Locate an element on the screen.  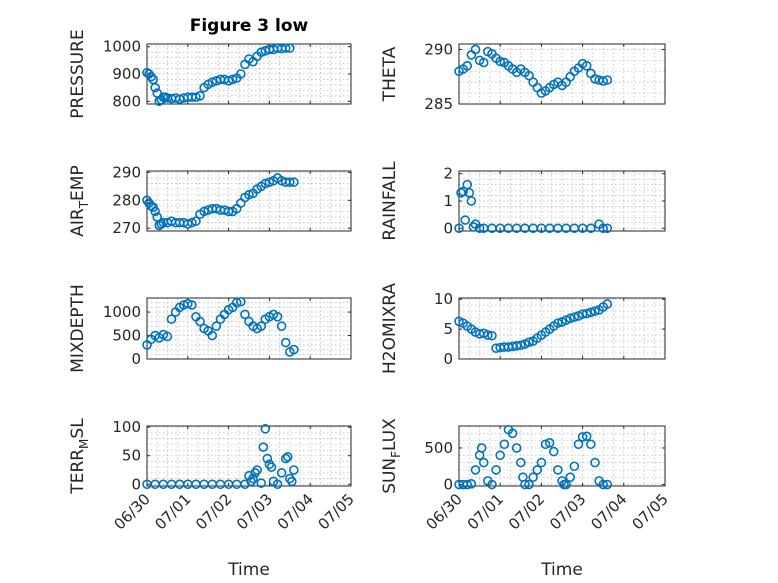
y-tick-label: 50 is located at coordinates (131, 456).